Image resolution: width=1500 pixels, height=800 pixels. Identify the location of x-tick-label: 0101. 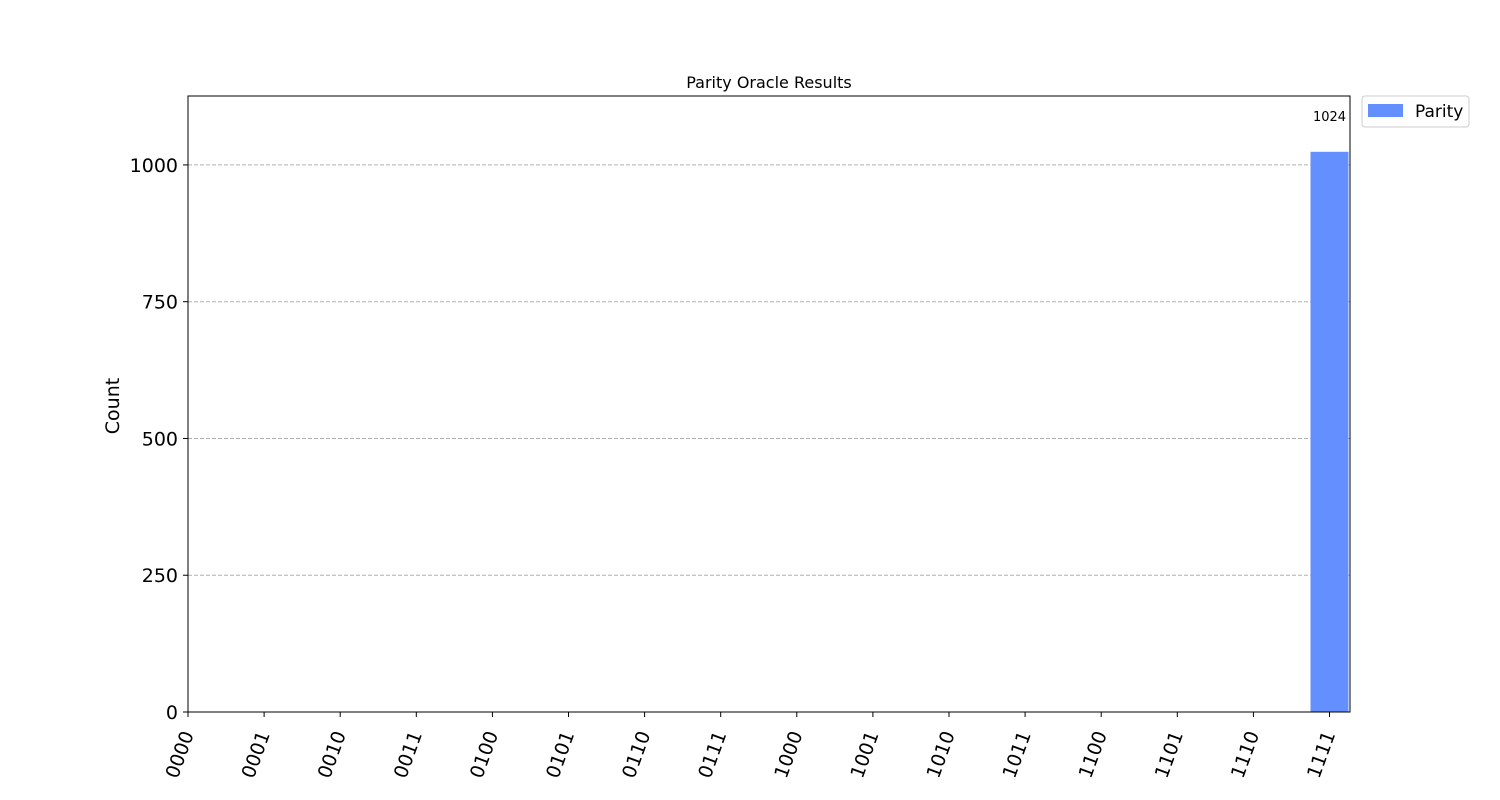
(560, 754).